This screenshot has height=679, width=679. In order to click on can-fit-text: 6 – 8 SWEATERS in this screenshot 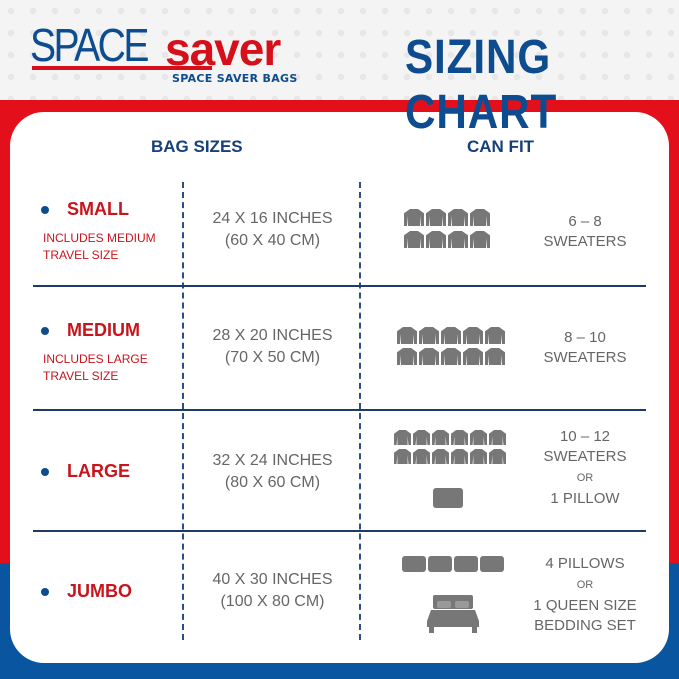, I will do `click(585, 232)`.